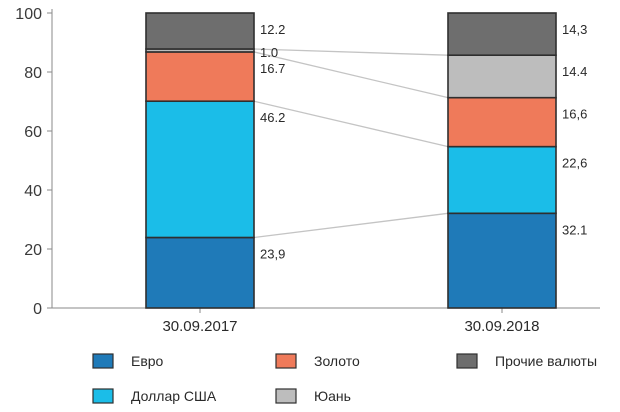 Image resolution: width=620 pixels, height=412 pixels. Describe the element at coordinates (574, 29) in the screenshot. I see `data-label: 14,3` at that location.